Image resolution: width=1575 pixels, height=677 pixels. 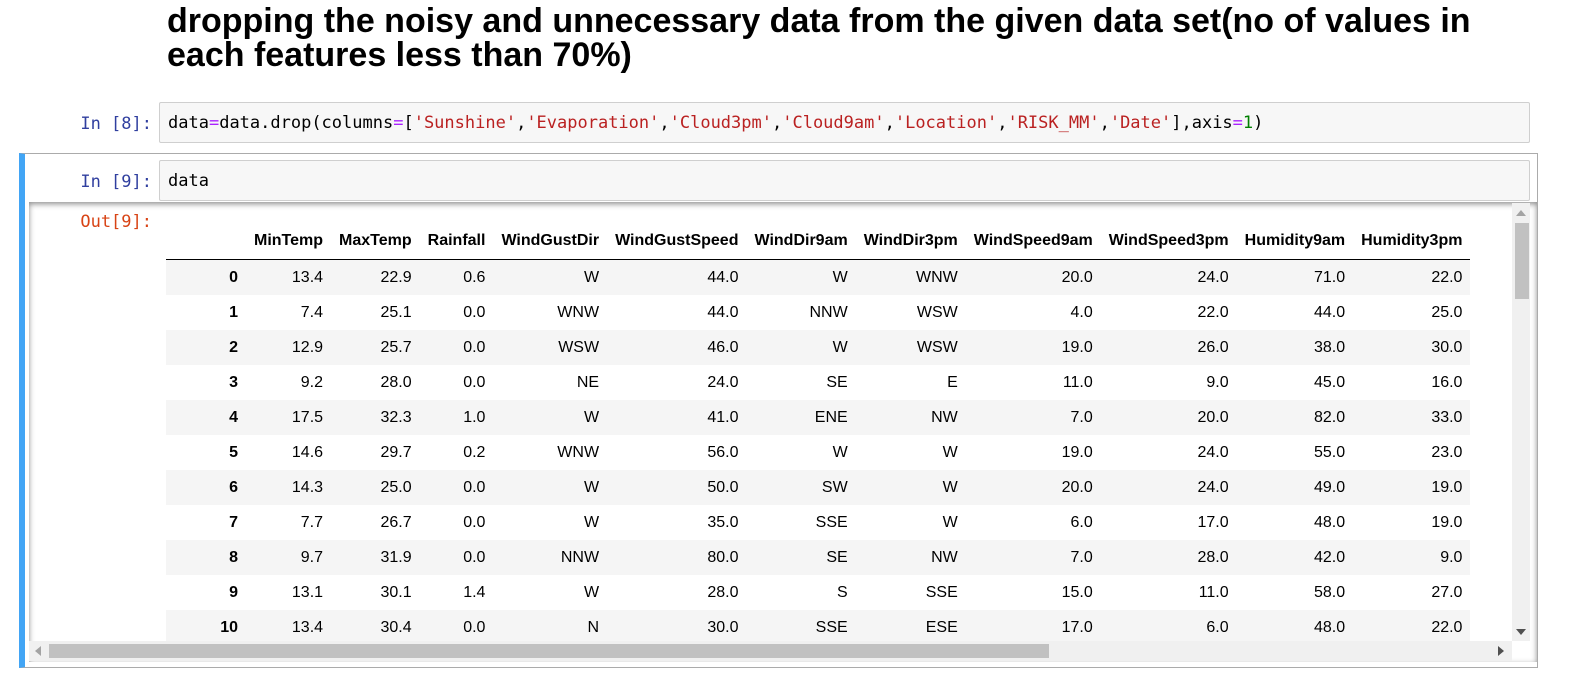 I want to click on column-header: Humidity3pm, so click(x=1412, y=241).